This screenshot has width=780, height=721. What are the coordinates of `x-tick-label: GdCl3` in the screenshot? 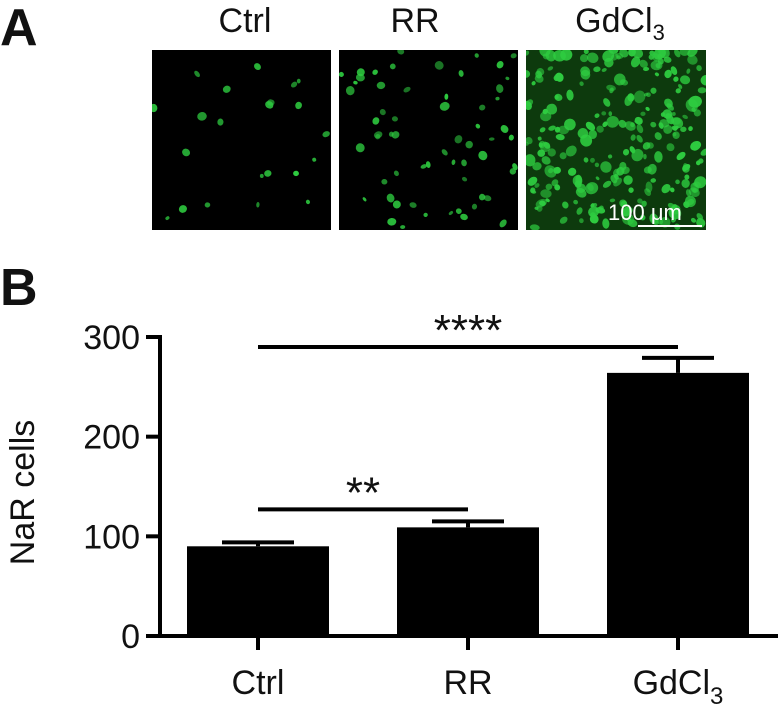 It's located at (678, 687).